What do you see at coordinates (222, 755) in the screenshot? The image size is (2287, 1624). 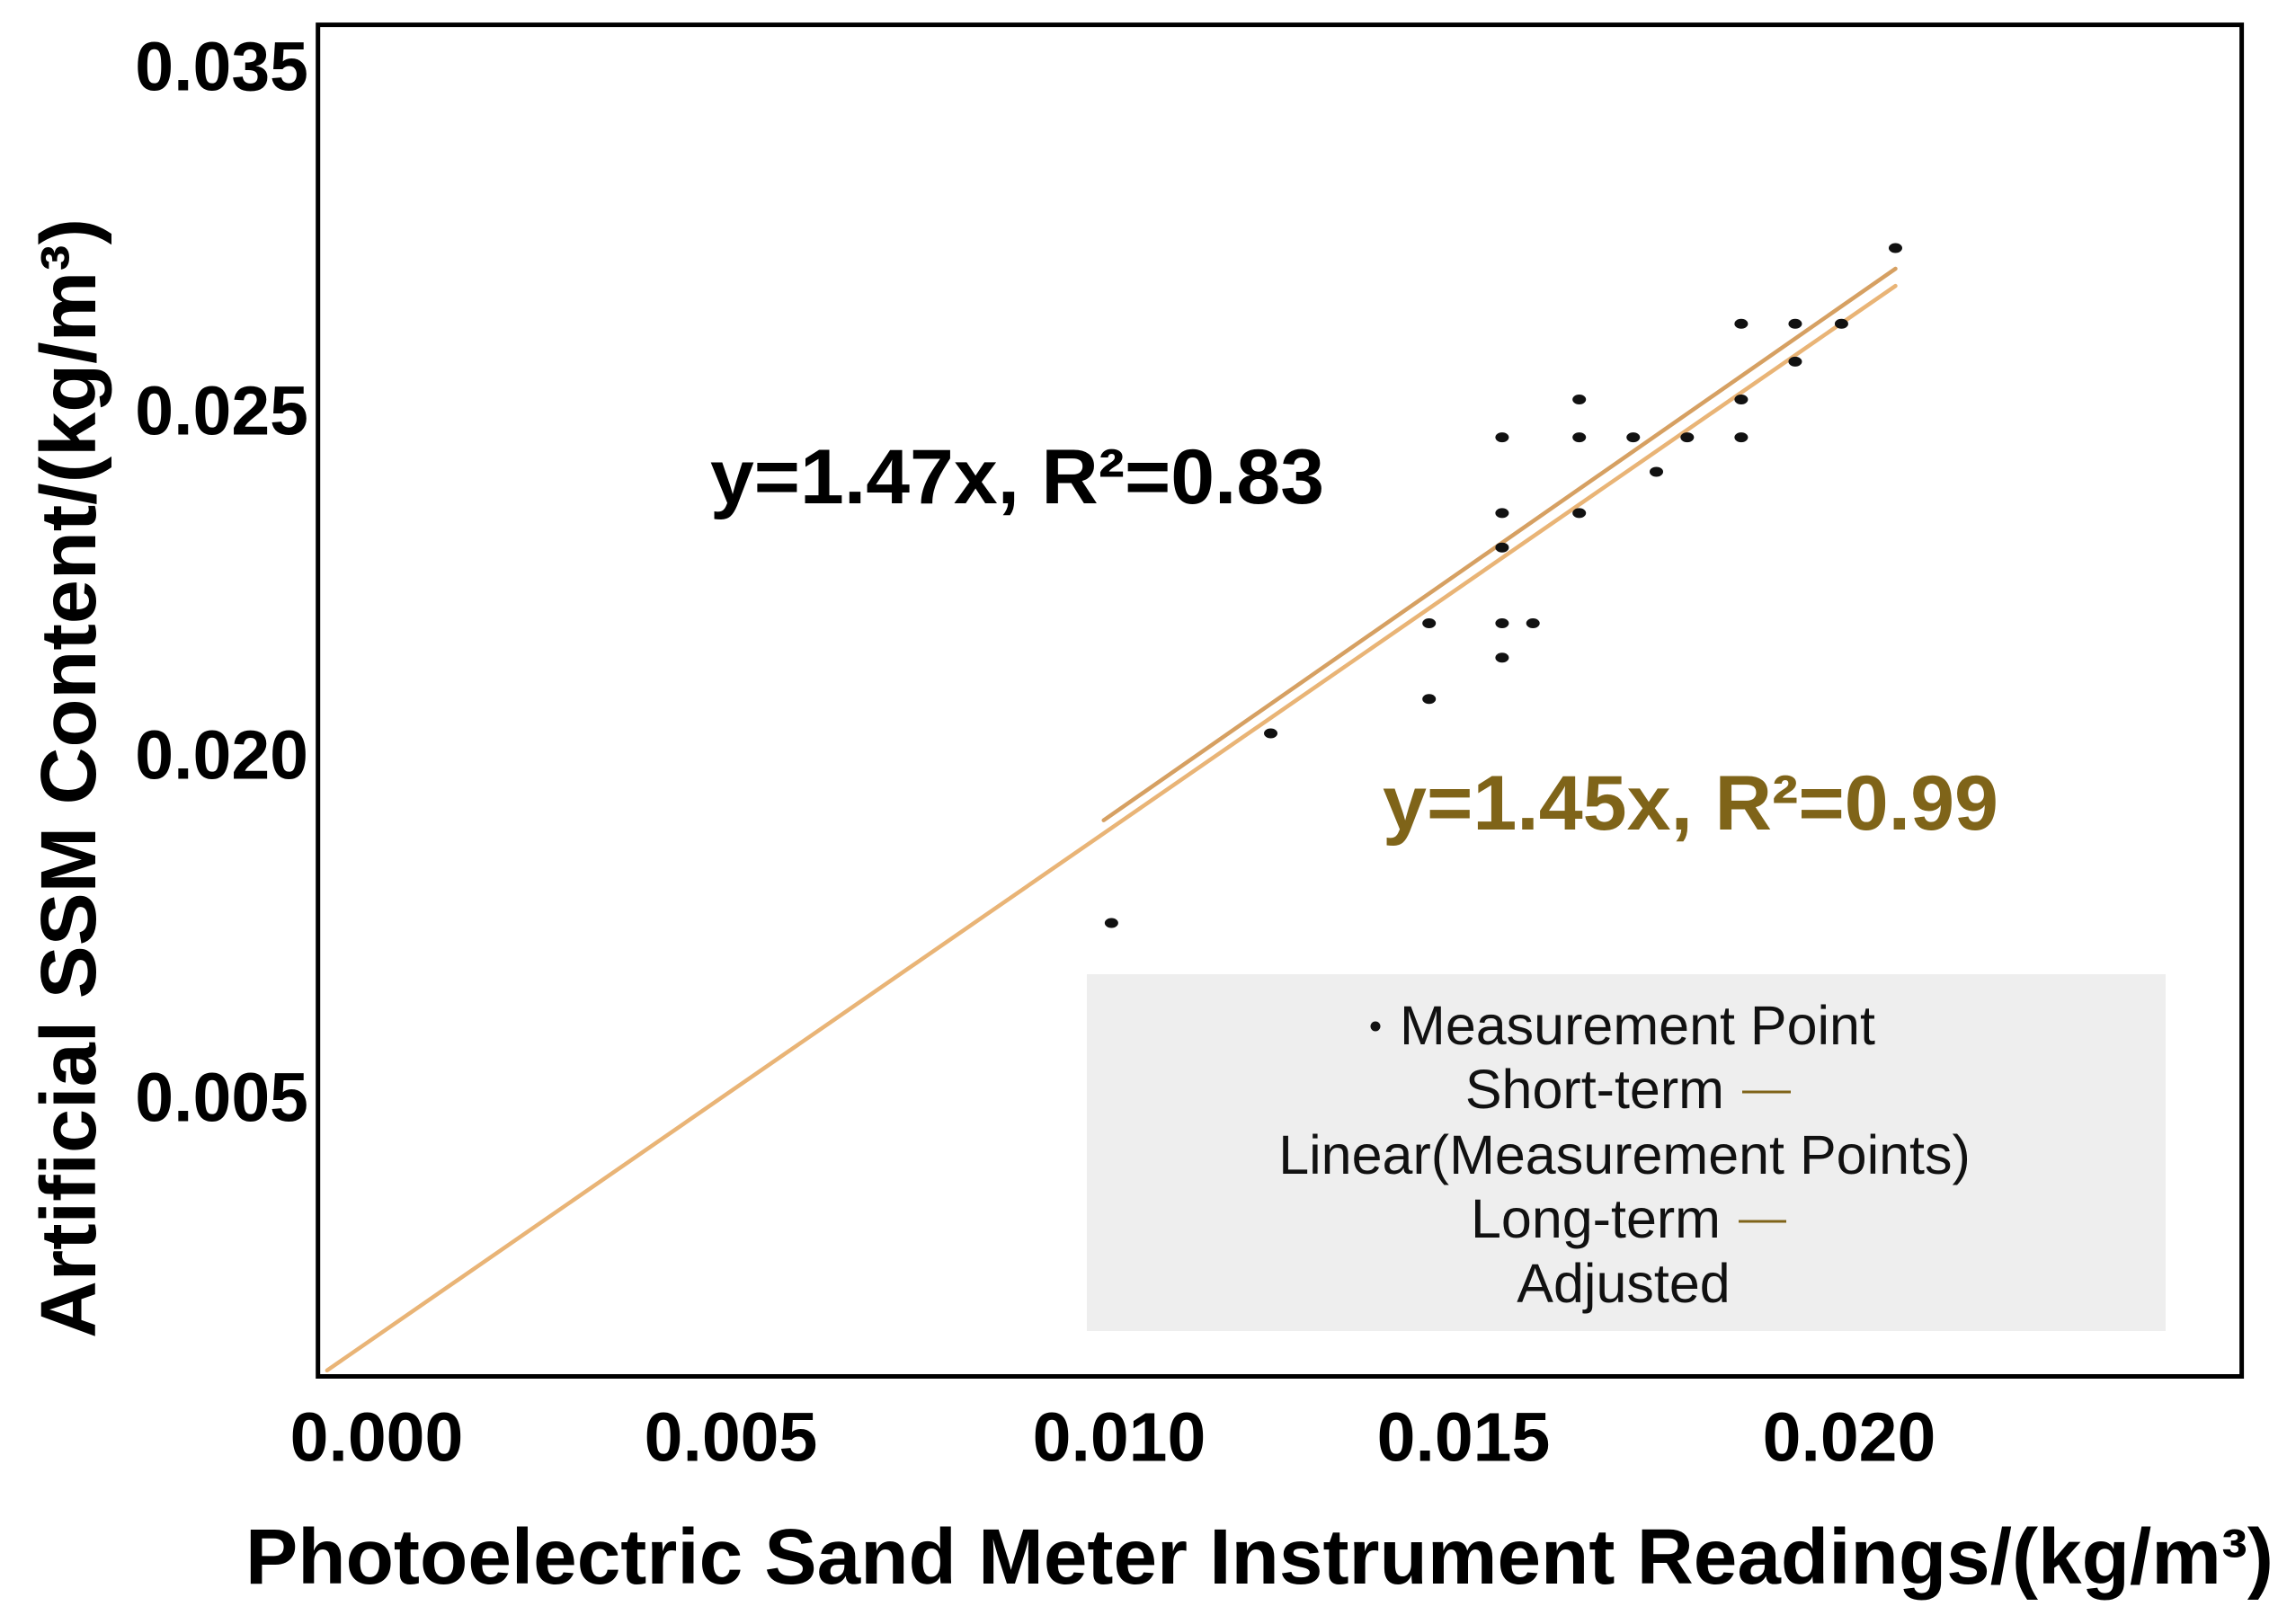 I see `y-tick-label: 0.020` at bounding box center [222, 755].